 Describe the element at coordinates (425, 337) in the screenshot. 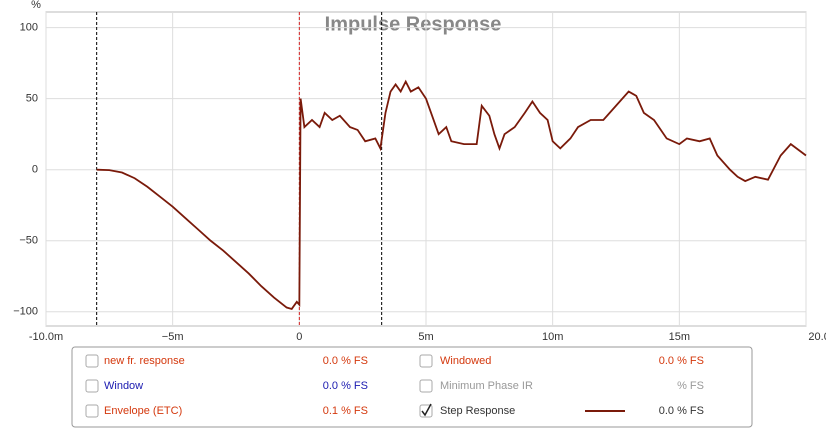

I see `x-tick-label: 5m` at that location.